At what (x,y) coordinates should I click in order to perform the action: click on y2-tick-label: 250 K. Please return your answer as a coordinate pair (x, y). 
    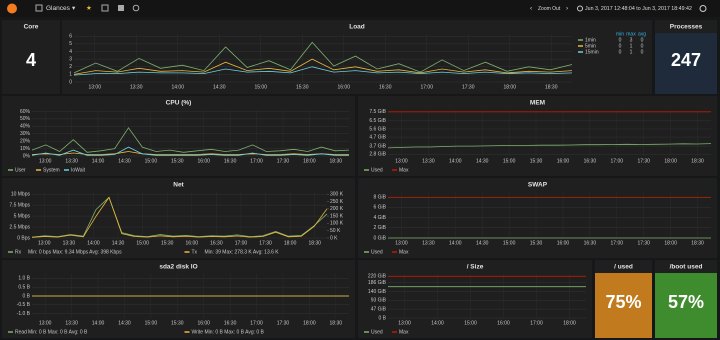
    Looking at the image, I should click on (337, 202).